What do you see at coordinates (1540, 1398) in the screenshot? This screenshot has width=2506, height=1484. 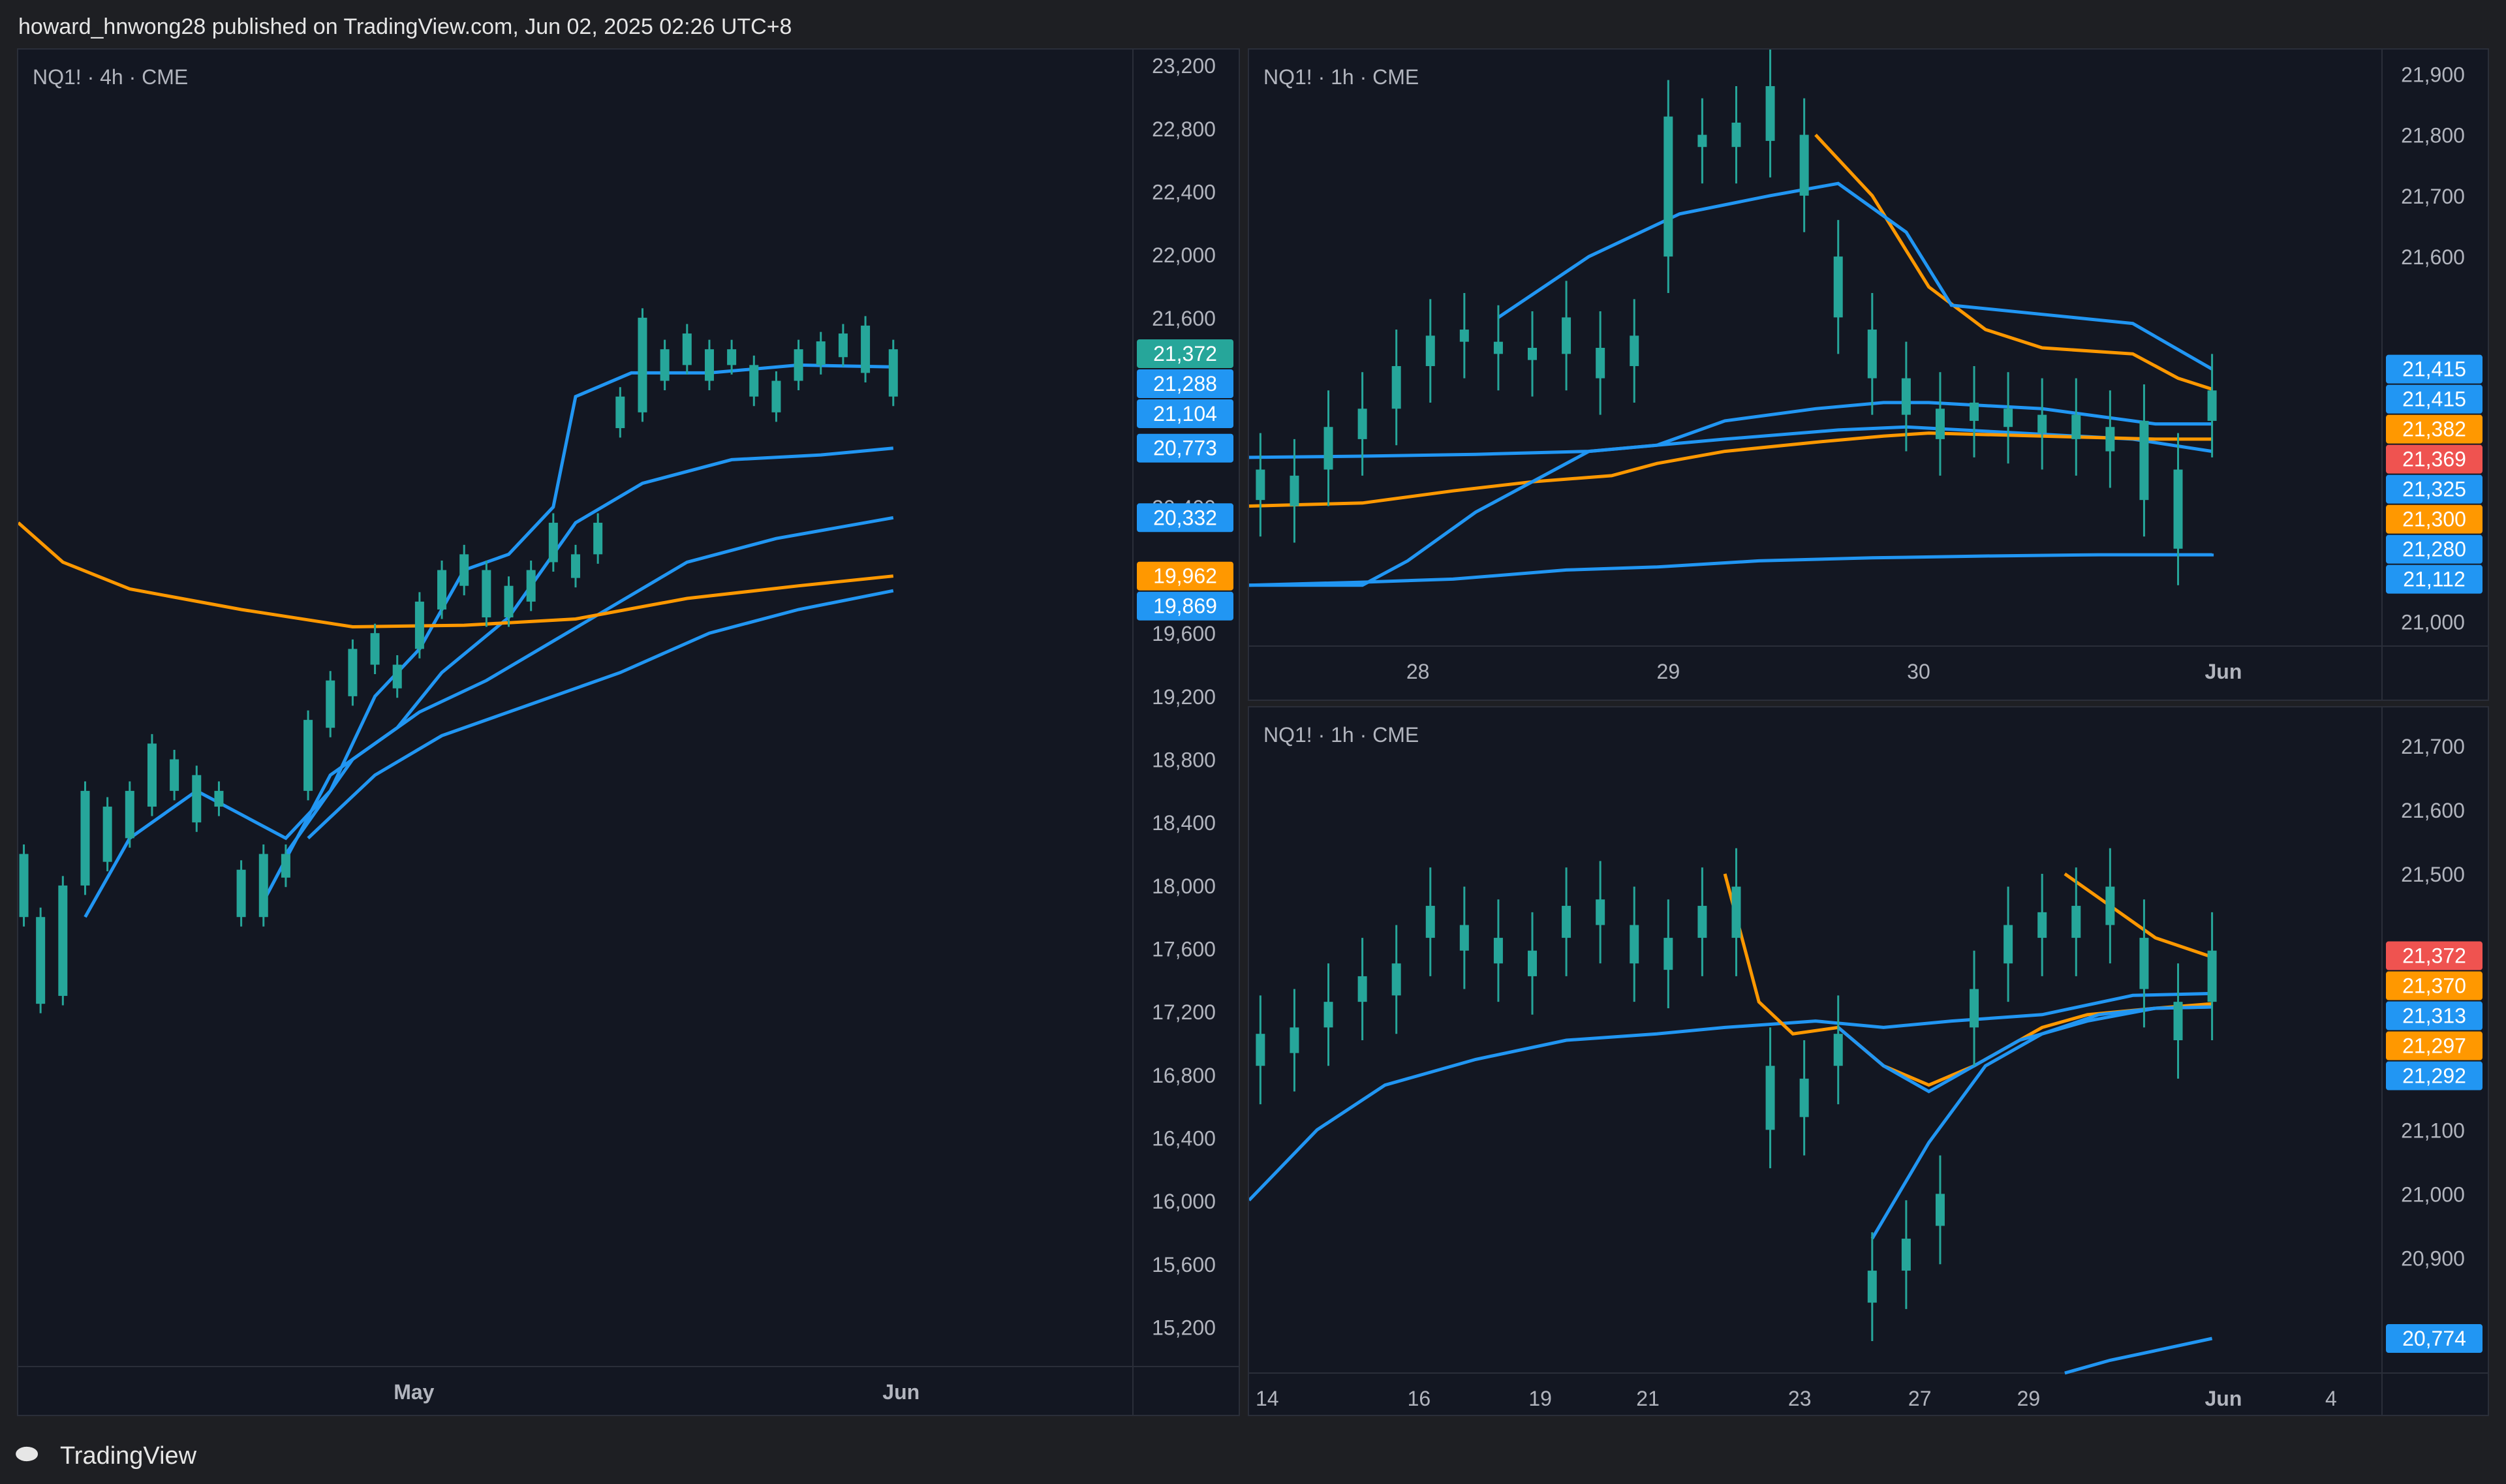 I see `x-tick-label: 19` at bounding box center [1540, 1398].